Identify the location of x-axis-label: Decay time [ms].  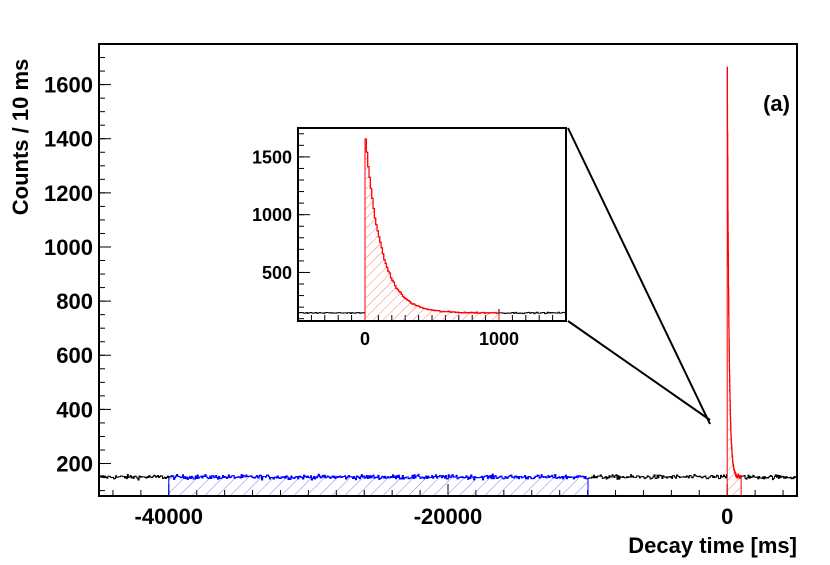
(712, 545).